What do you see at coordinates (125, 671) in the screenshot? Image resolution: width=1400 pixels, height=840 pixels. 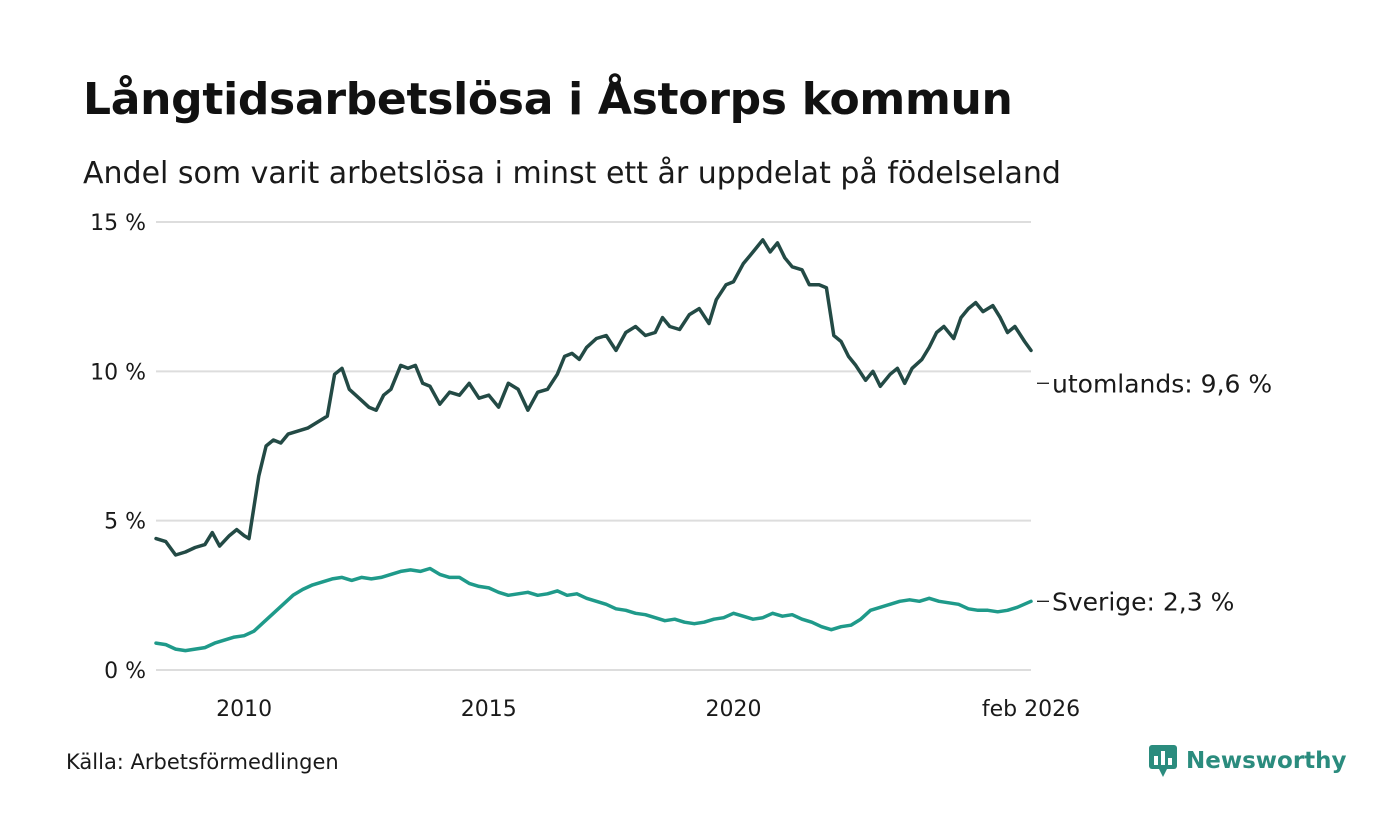 I see `y-tick-label-0: 0 %` at bounding box center [125, 671].